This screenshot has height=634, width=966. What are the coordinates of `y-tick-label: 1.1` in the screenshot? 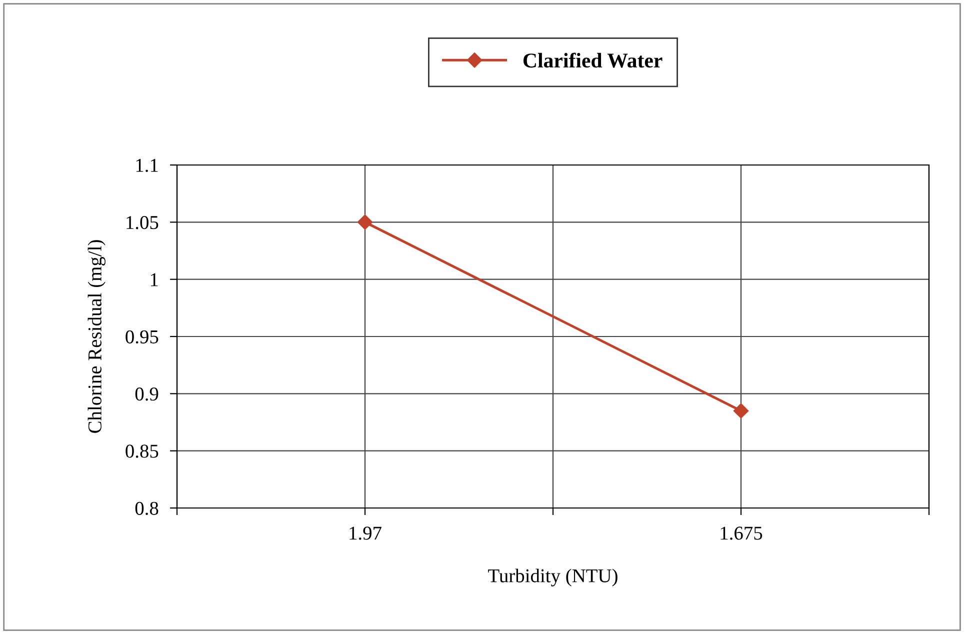 It's located at (147, 165).